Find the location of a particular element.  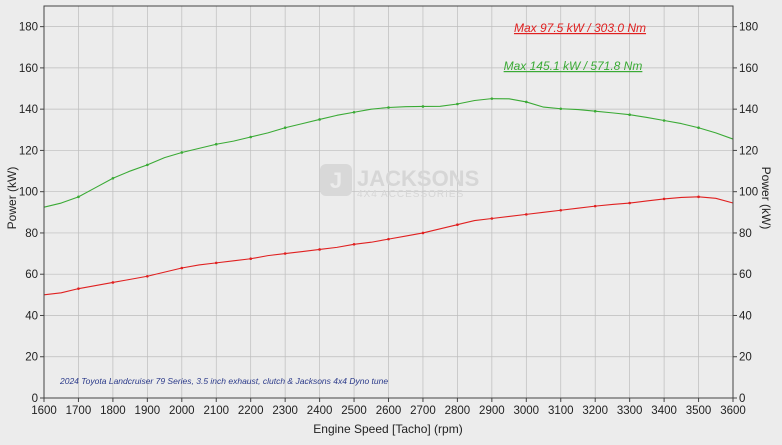

x-tick-label: 1700 is located at coordinates (79, 411).